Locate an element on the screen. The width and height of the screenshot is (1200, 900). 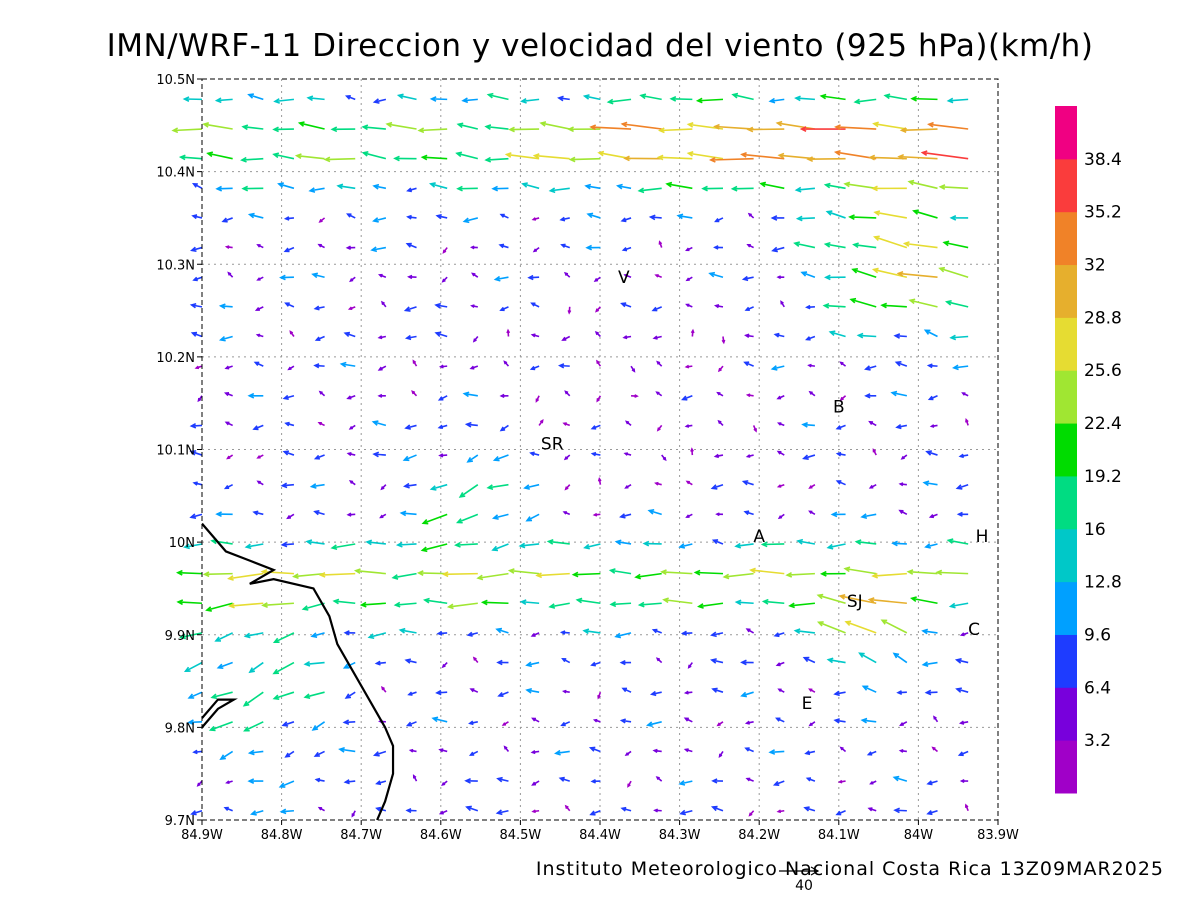
y-tick-label: 10N is located at coordinates (182, 543).